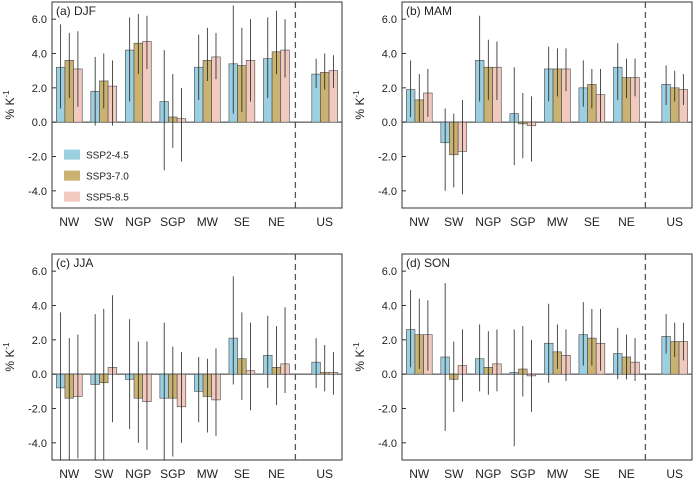  What do you see at coordinates (107, 198) in the screenshot?
I see `legend-label: SSP5-8.5` at bounding box center [107, 198].